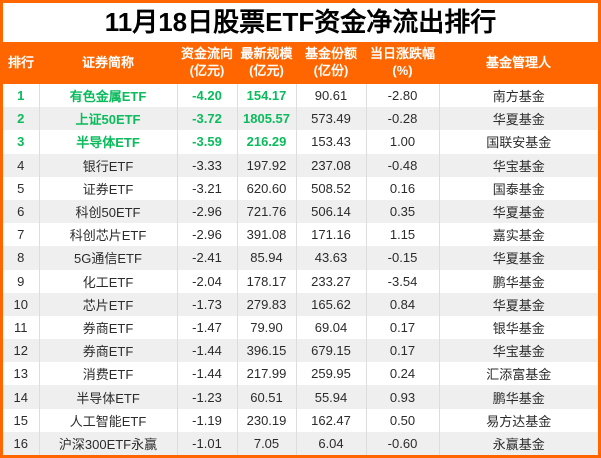 This screenshot has height=458, width=601. What do you see at coordinates (300, 235) in the screenshot?
I see `table-row: 7 科创芯片ETF -2.96 391.08 171.16 1.15 嘉实基金` at bounding box center [300, 235].